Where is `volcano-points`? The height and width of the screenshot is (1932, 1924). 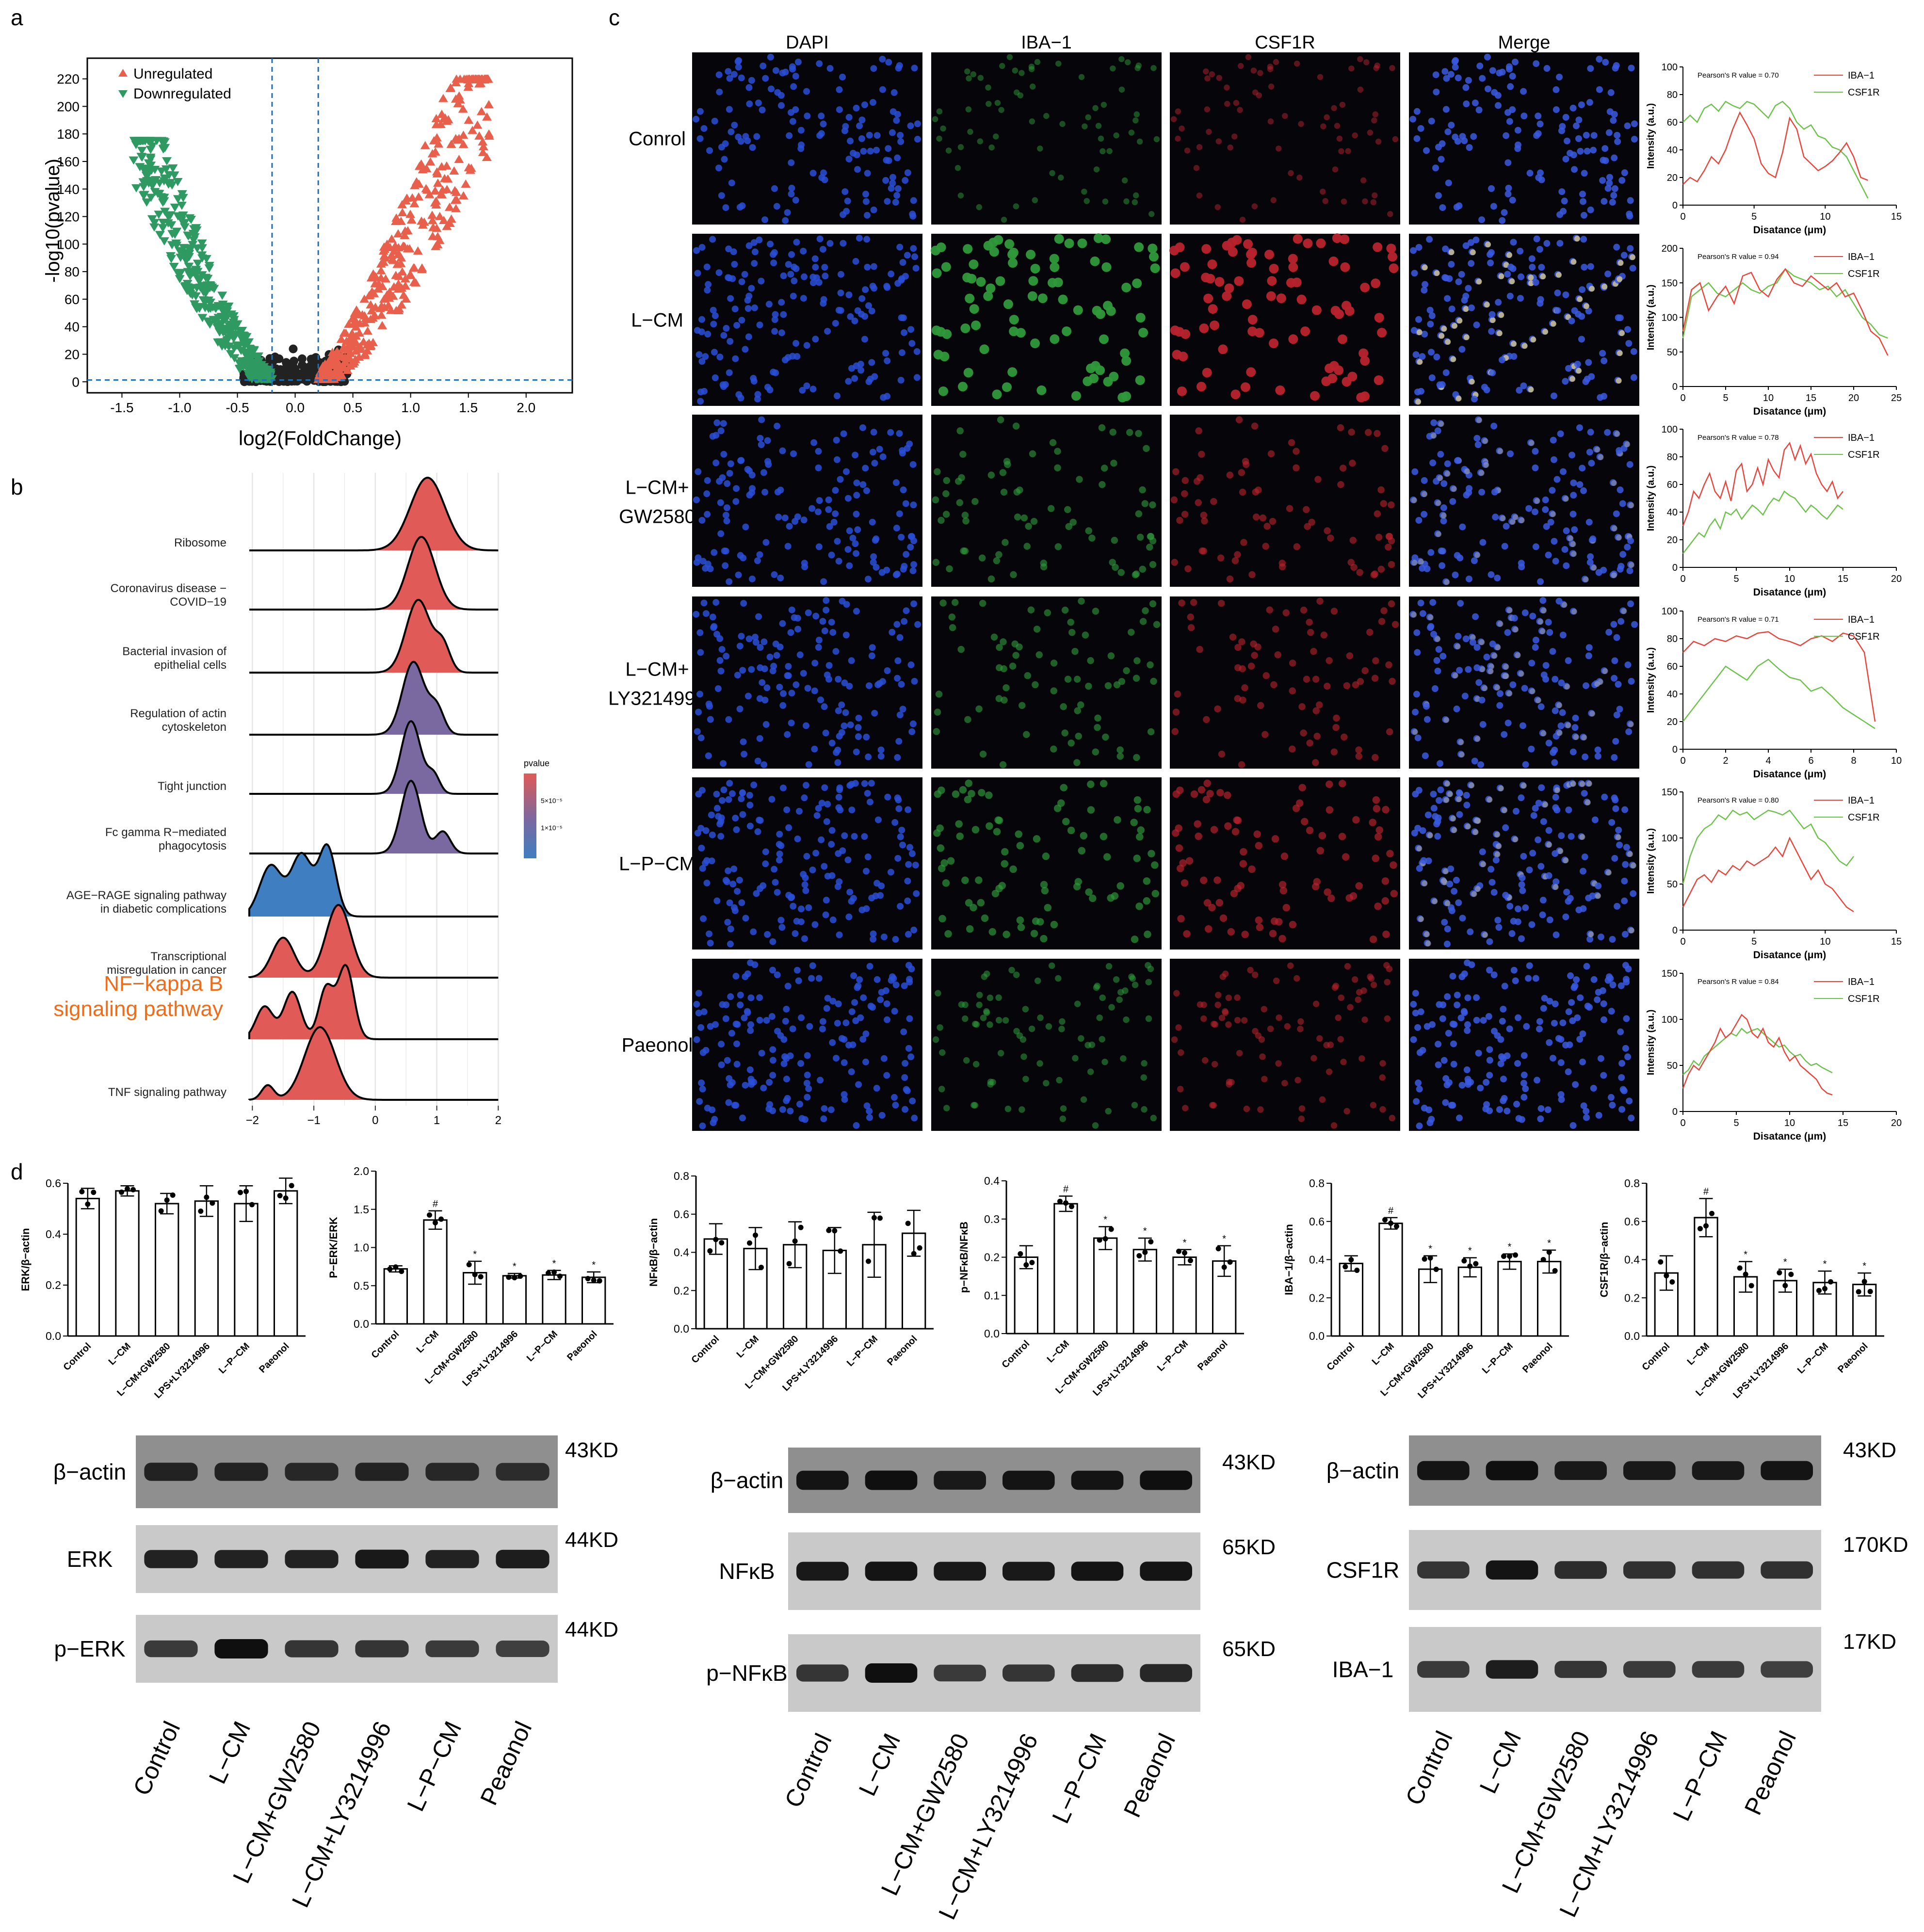 volcano-points is located at coordinates (311, 230).